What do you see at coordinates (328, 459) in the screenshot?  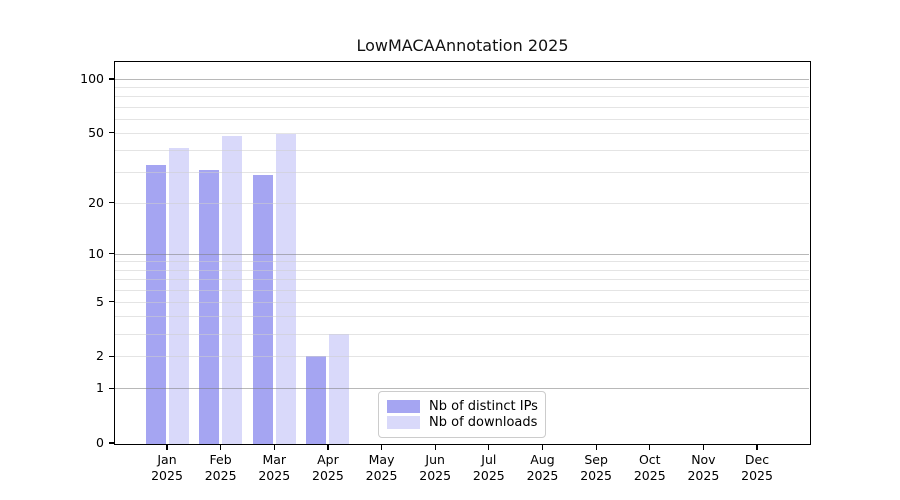 I see `x-tick-month: Apr` at bounding box center [328, 459].